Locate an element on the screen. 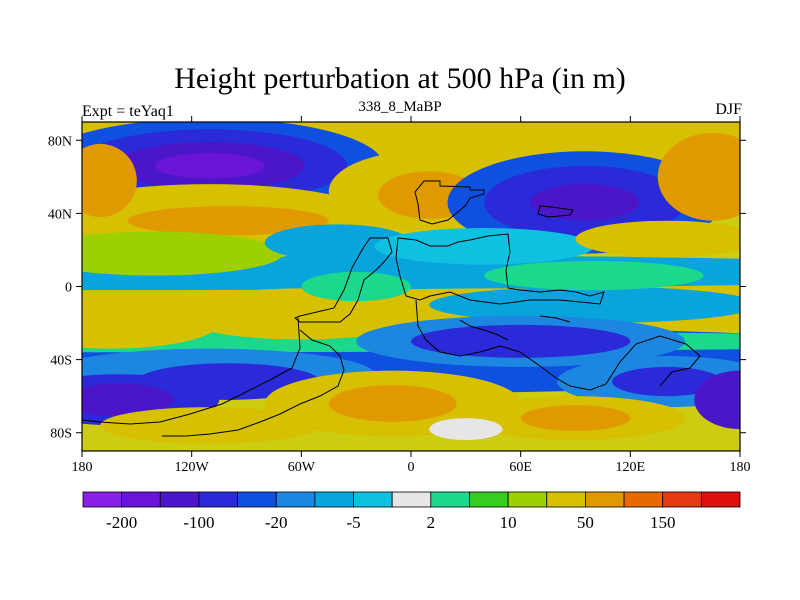  colorbar: -200 -100 -20 -5 2 10 50 150 is located at coordinates (411, 511).